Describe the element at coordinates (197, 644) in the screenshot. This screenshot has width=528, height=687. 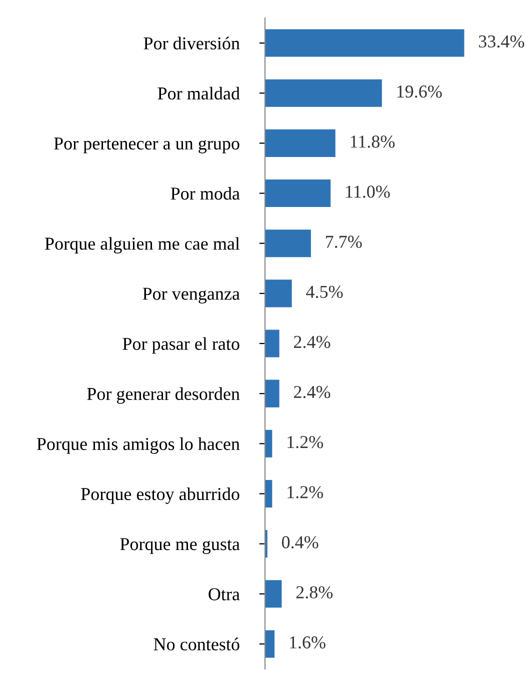
I see `y-tick-label: No contestó` at that location.